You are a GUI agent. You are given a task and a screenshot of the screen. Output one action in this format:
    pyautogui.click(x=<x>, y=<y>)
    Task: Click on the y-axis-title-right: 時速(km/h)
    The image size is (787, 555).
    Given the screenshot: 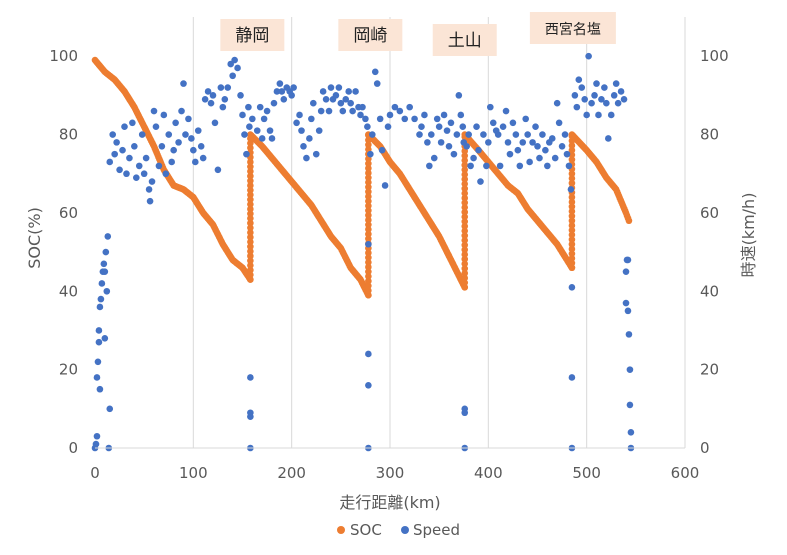 What is the action you would take?
    pyautogui.click(x=748, y=235)
    